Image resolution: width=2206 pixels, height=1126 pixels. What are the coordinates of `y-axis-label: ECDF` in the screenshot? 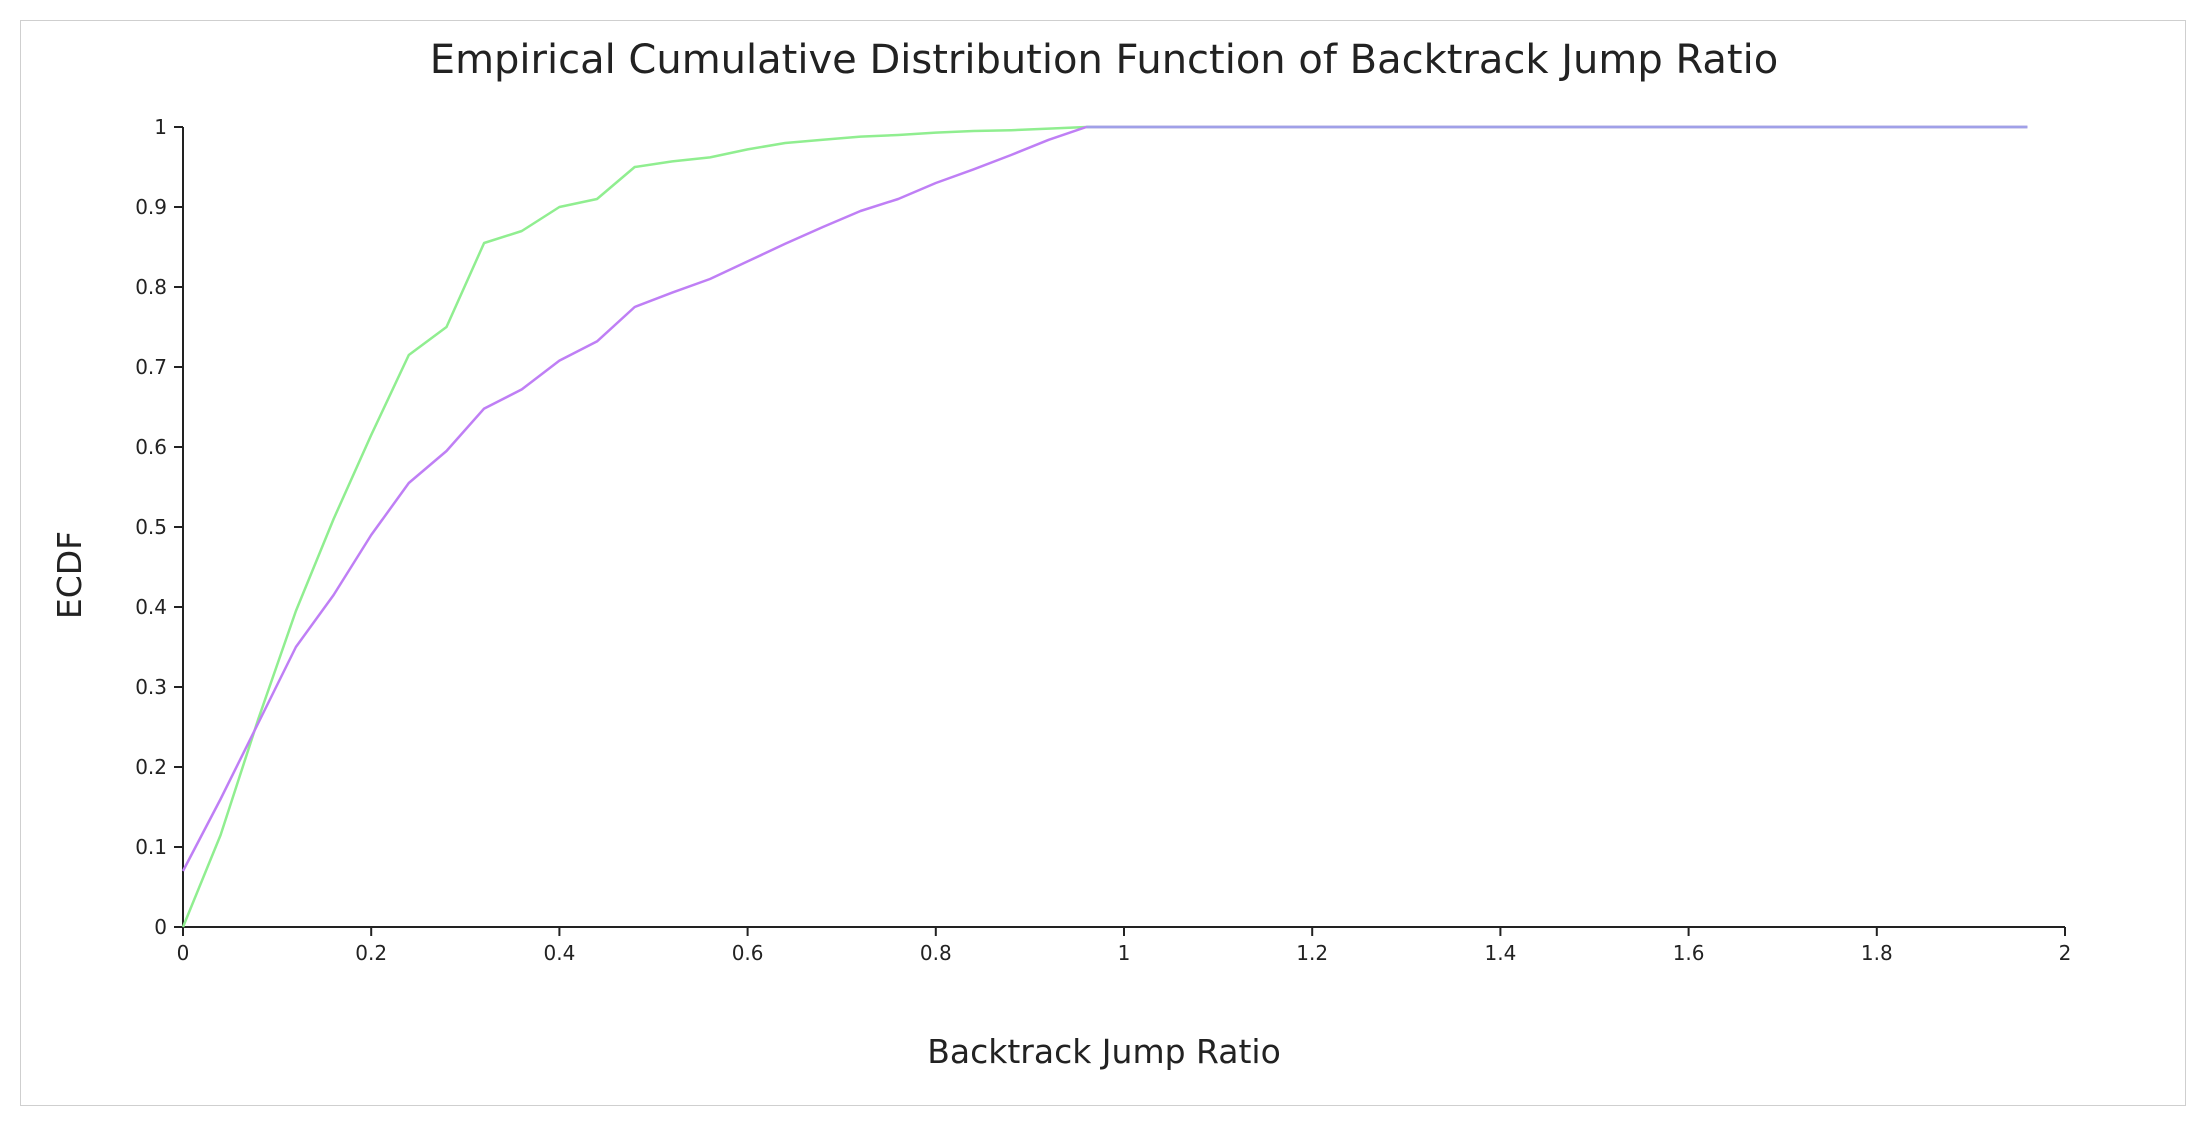 It's located at (69, 575).